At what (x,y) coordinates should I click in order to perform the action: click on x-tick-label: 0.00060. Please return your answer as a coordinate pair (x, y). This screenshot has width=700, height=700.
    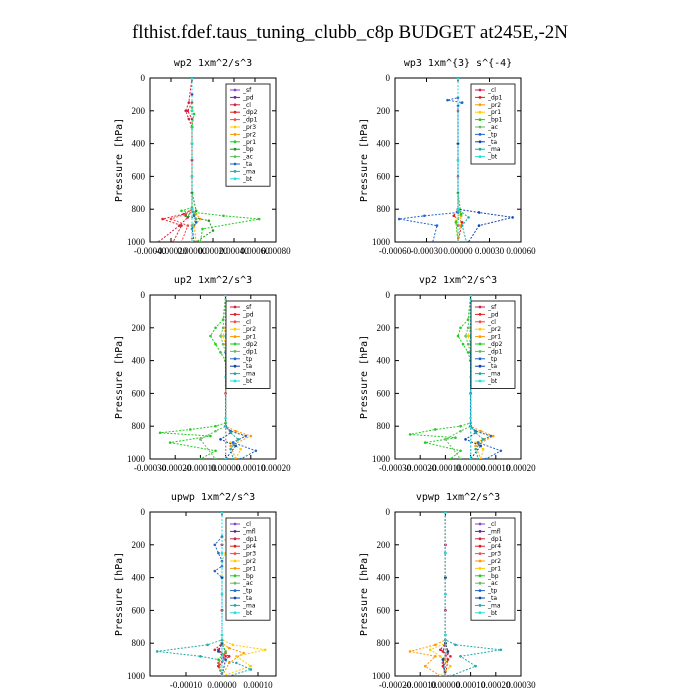
    Looking at the image, I should click on (255, 251).